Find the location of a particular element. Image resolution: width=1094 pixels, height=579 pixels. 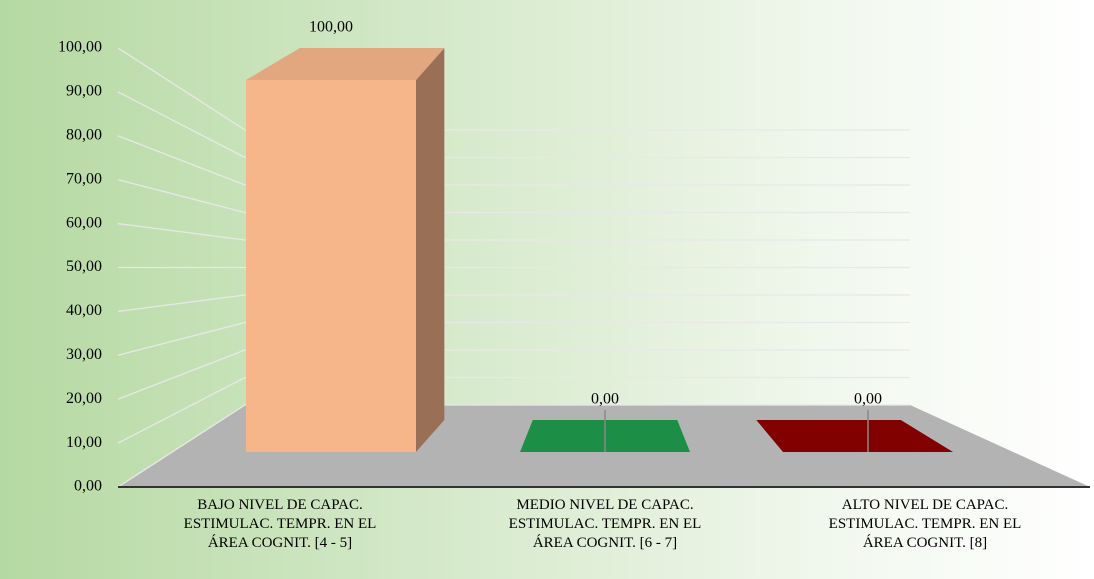

y-tick-label: 10,00 is located at coordinates (84, 442).